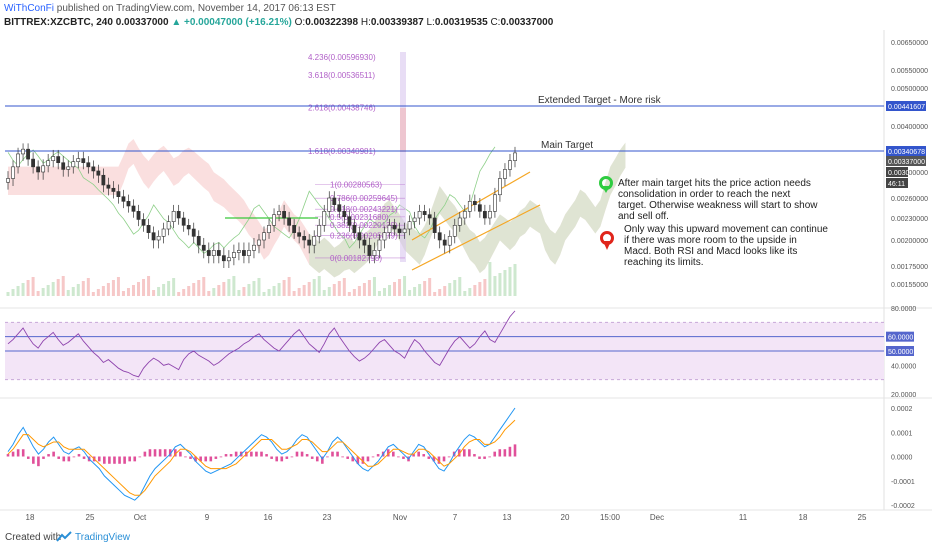 Image resolution: width=932 pixels, height=550 pixels. What do you see at coordinates (403, 130) in the screenshot?
I see `fib-extension-band-red` at bounding box center [403, 130].